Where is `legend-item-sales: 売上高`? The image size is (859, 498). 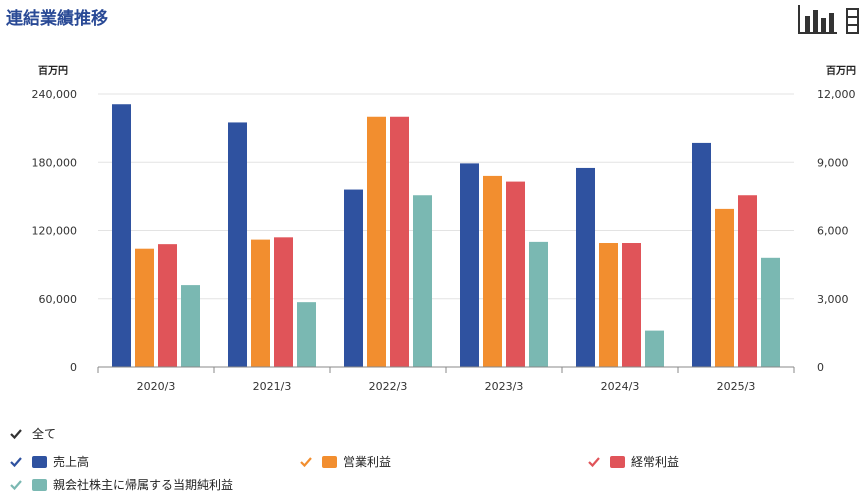 legend-item-sales: 売上高 is located at coordinates (49, 461).